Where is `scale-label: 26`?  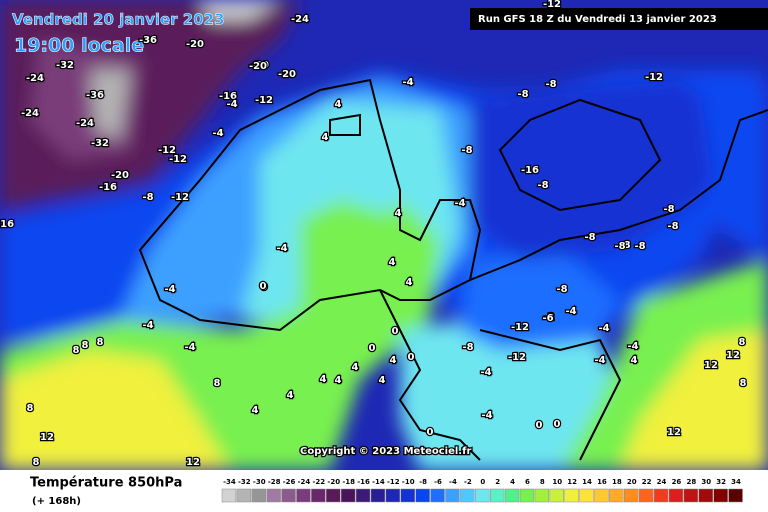
scale-label: 26 is located at coordinates (677, 482).